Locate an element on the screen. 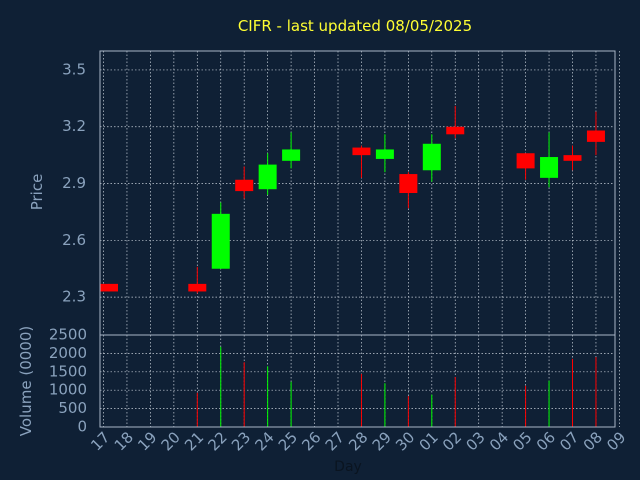 The width and height of the screenshot is (640, 480). x-tick-label: 05 is located at coordinates (522, 441).